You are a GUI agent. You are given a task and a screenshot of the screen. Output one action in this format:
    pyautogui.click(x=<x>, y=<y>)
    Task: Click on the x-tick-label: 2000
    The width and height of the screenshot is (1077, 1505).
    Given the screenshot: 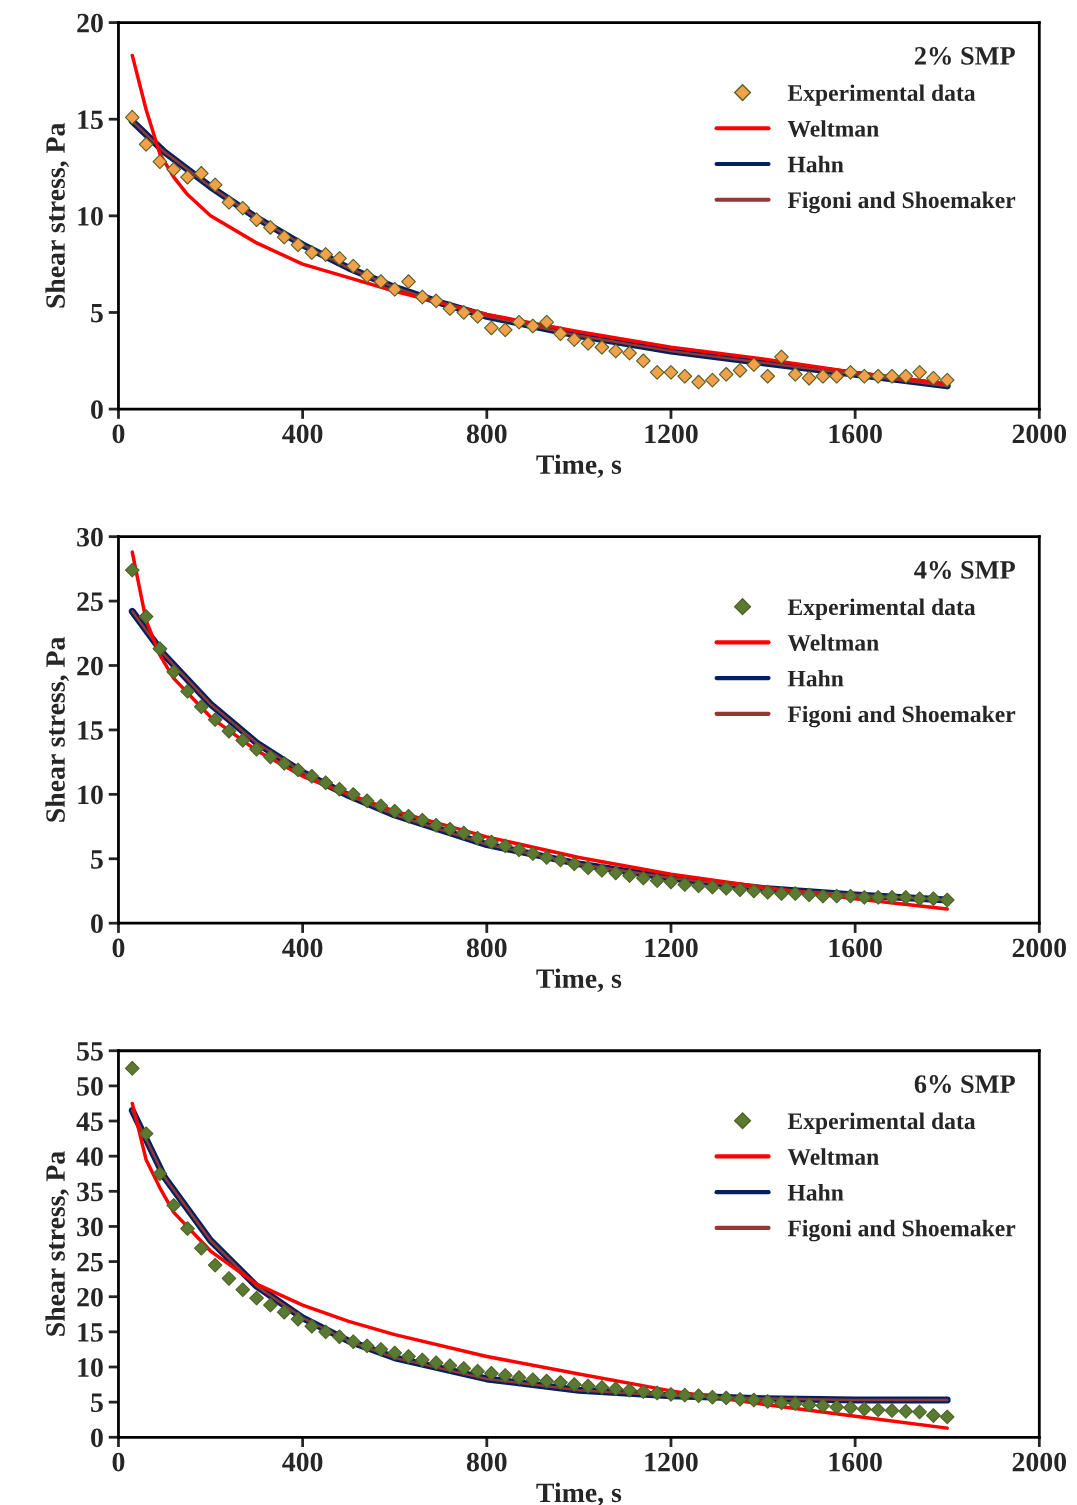 What is the action you would take?
    pyautogui.click(x=1039, y=948)
    